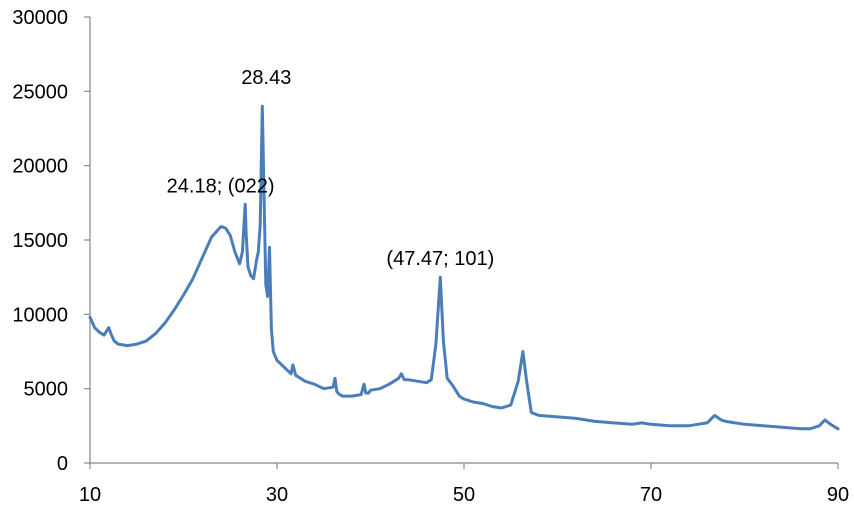 Image resolution: width=854 pixels, height=512 pixels. I want to click on x-tick-label: 70, so click(651, 495).